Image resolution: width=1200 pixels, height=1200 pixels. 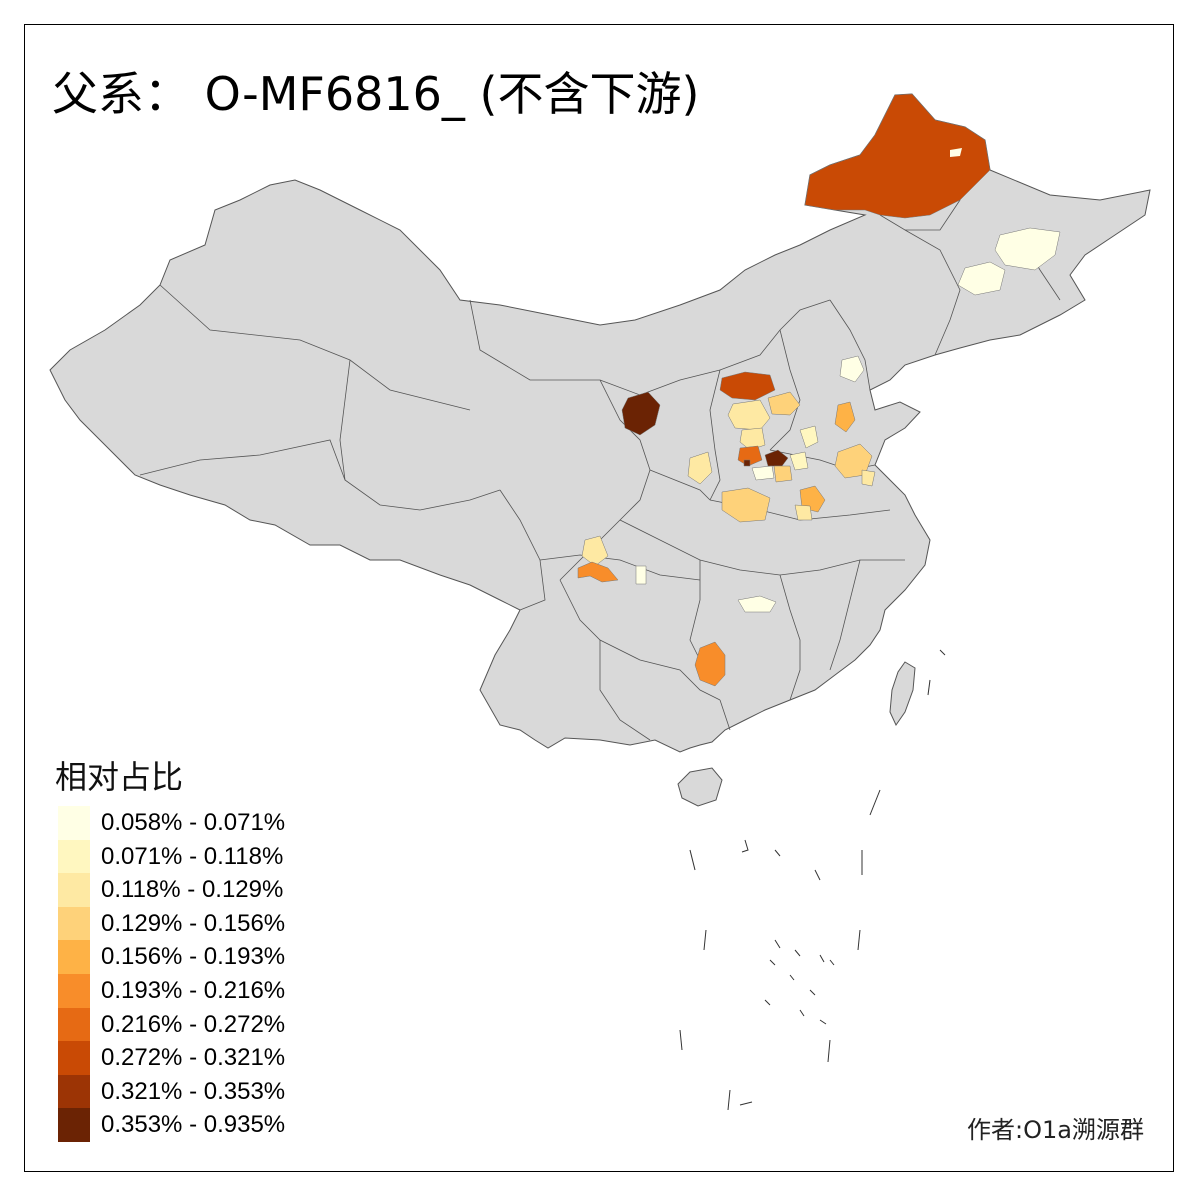 I want to click on legend-label: 0.071% - 0.118%, so click(x=192, y=856).